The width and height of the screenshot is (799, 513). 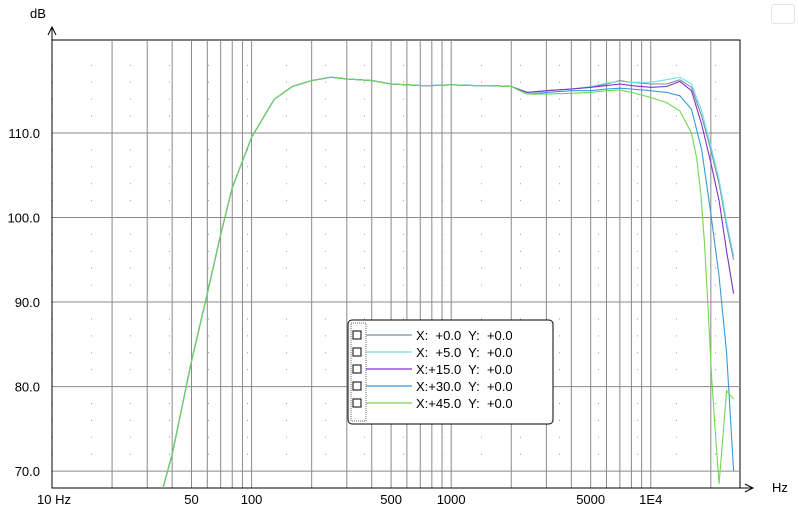 I want to click on legend-item: X: +5.0 Y: +0.0, so click(x=432, y=352).